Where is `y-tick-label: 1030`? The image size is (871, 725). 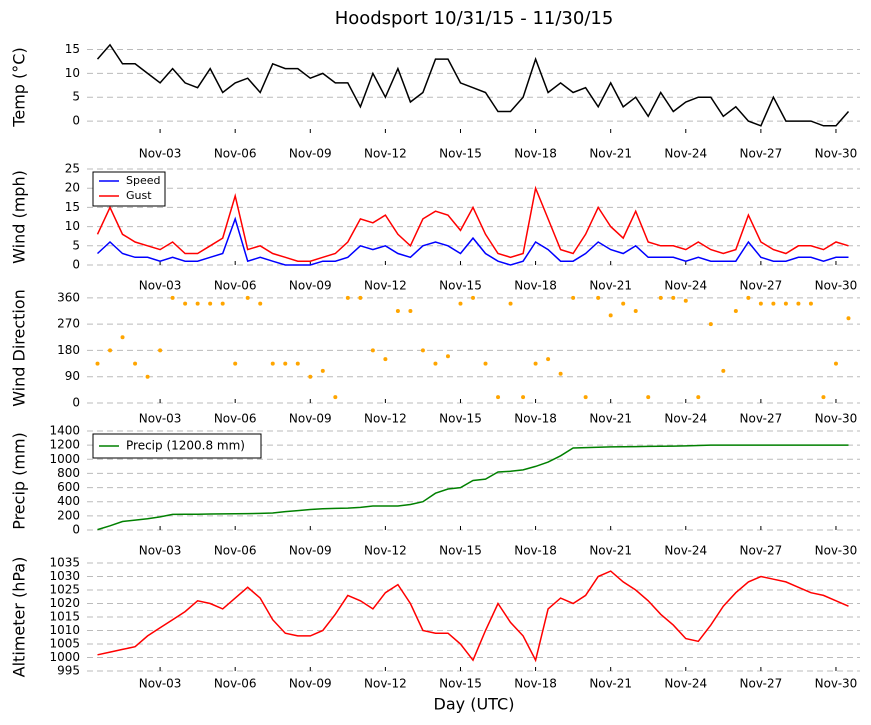
y-tick-label: 1030 is located at coordinates (64, 576).